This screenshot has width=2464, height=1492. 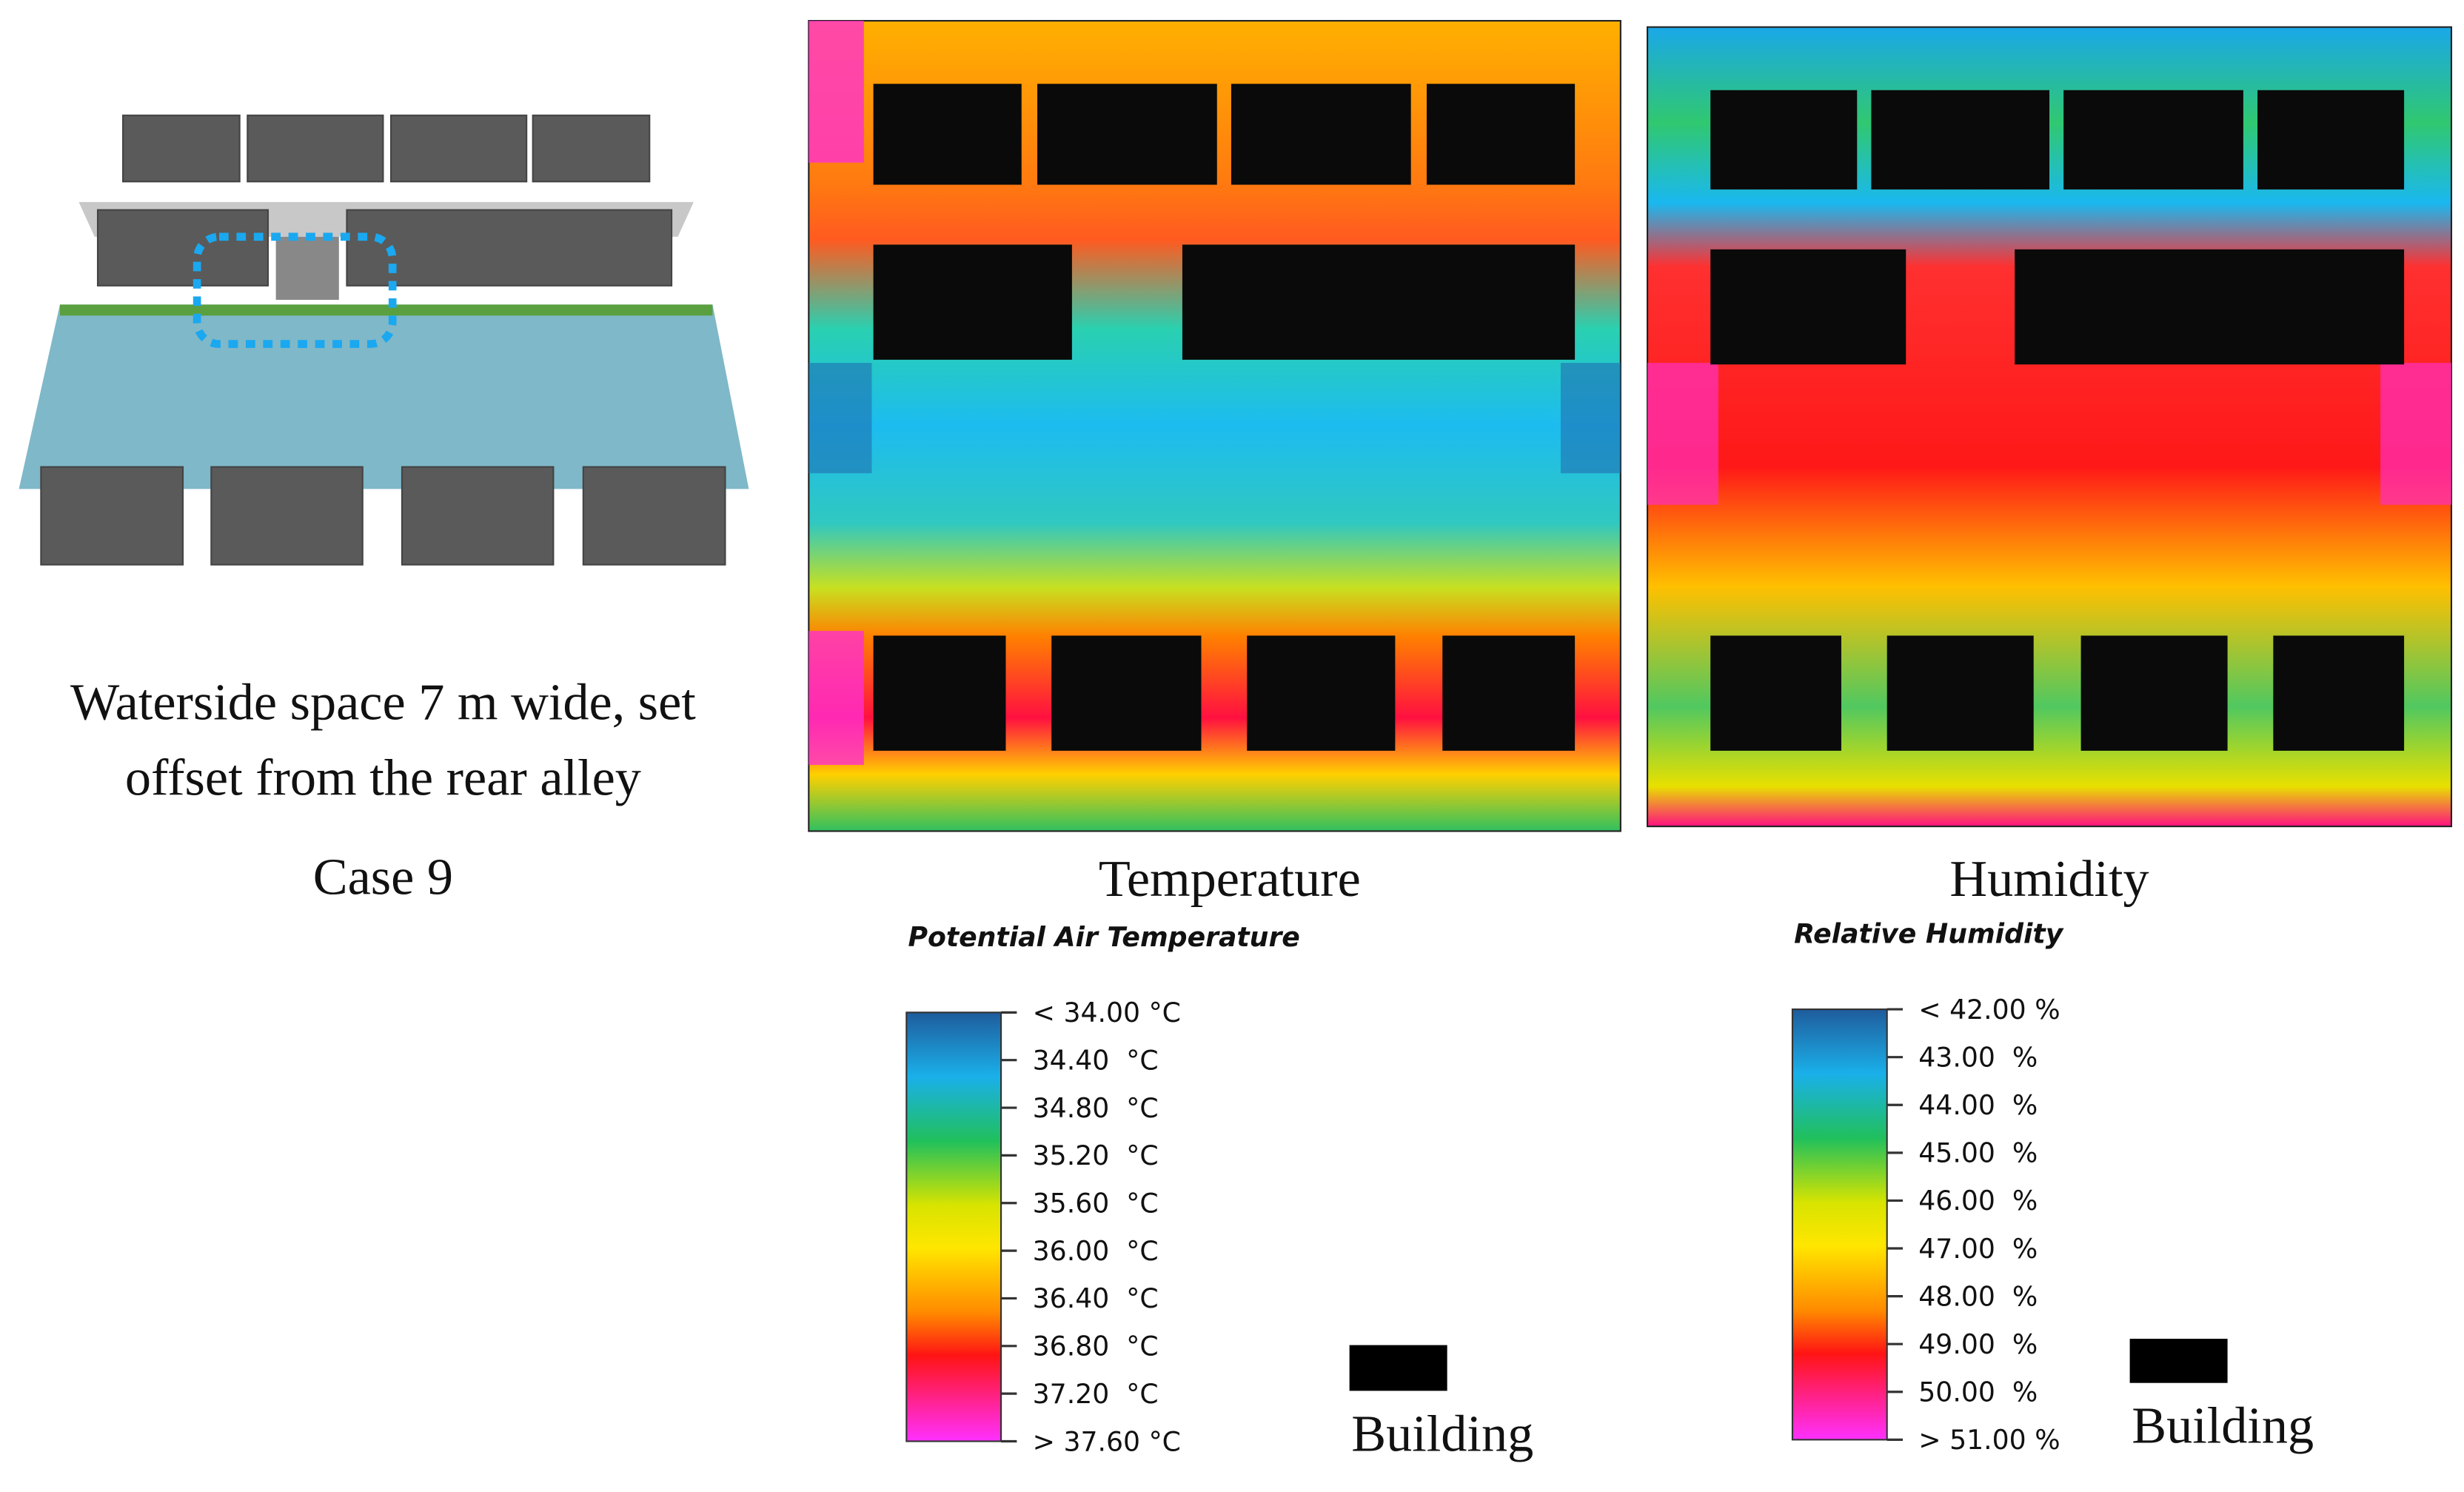 What do you see at coordinates (1096, 1251) in the screenshot?
I see `legend-label: 36.00 °C` at bounding box center [1096, 1251].